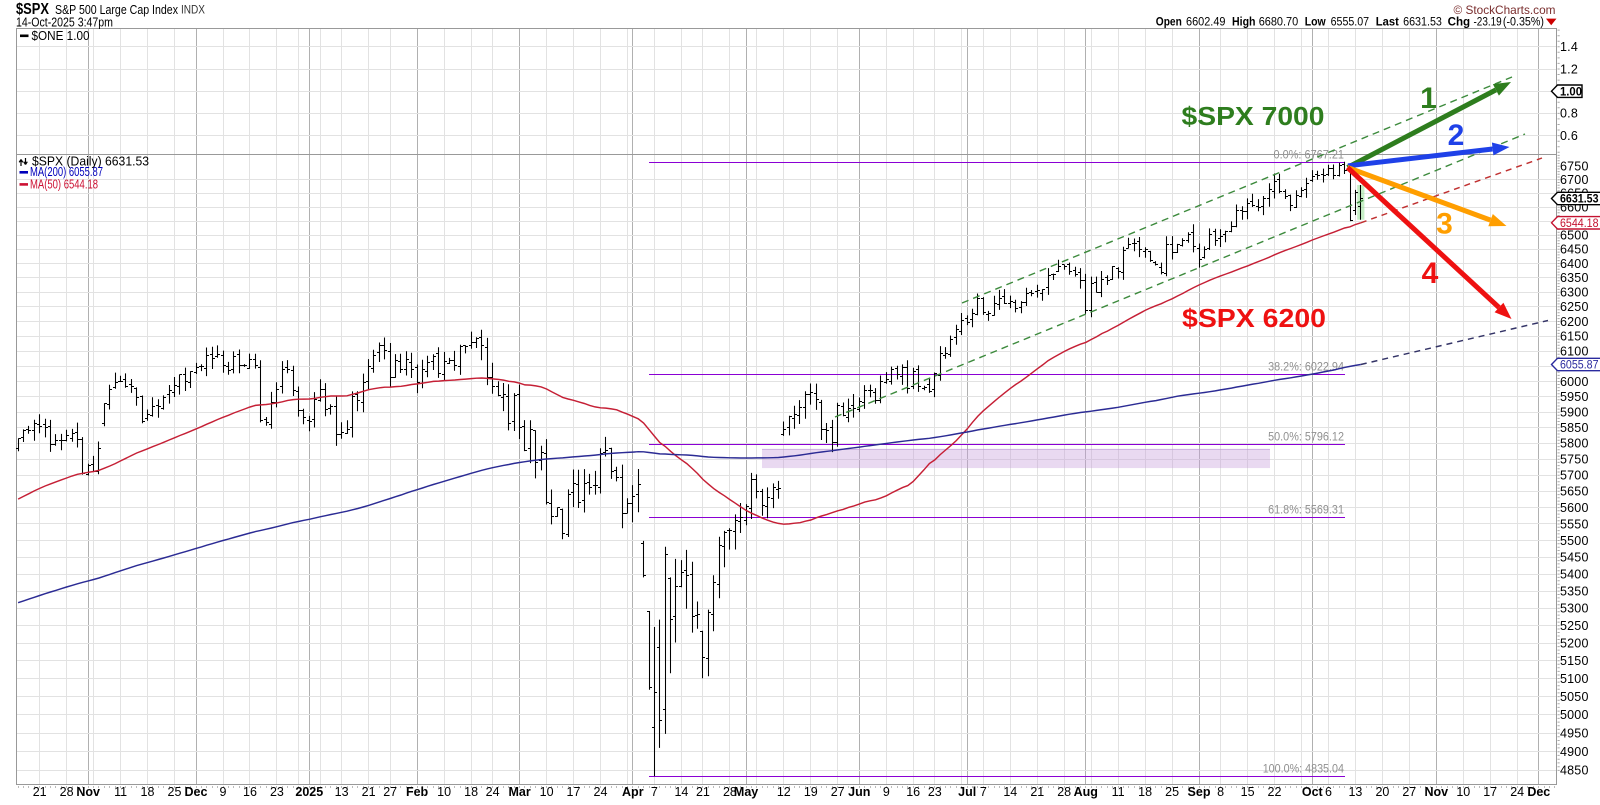 The image size is (1600, 805). What do you see at coordinates (1574, 278) in the screenshot?
I see `svg-text: 6350` at bounding box center [1574, 278].